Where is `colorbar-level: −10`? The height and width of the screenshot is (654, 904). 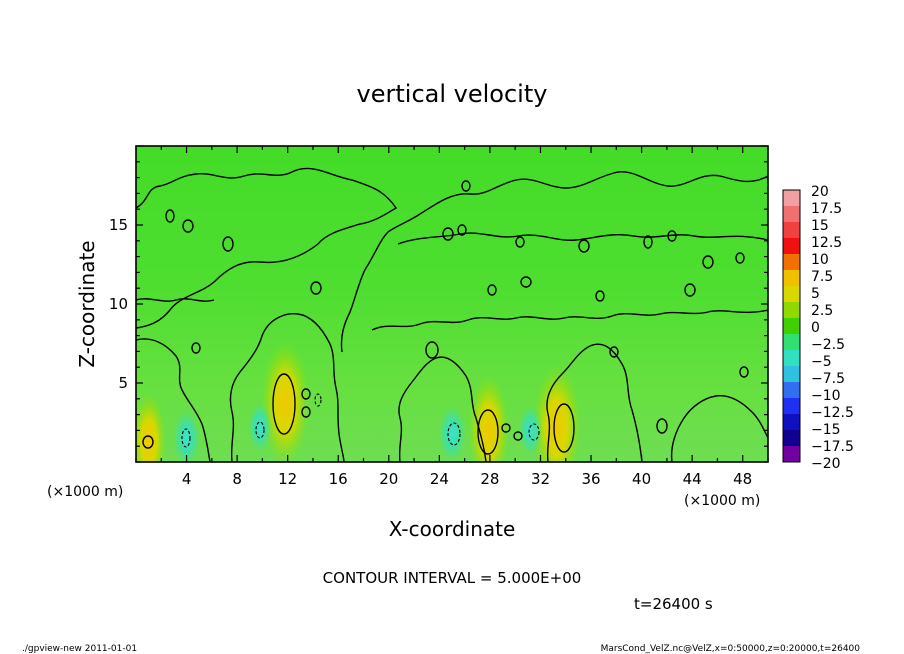 colorbar-level: −10 is located at coordinates (826, 396).